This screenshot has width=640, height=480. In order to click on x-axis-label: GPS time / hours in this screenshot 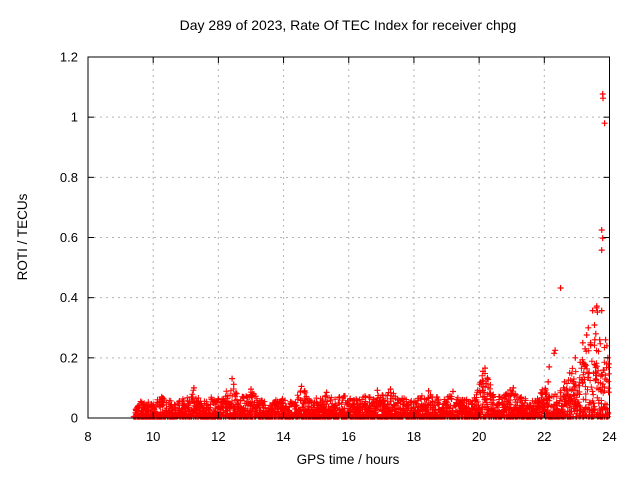, I will do `click(348, 459)`.